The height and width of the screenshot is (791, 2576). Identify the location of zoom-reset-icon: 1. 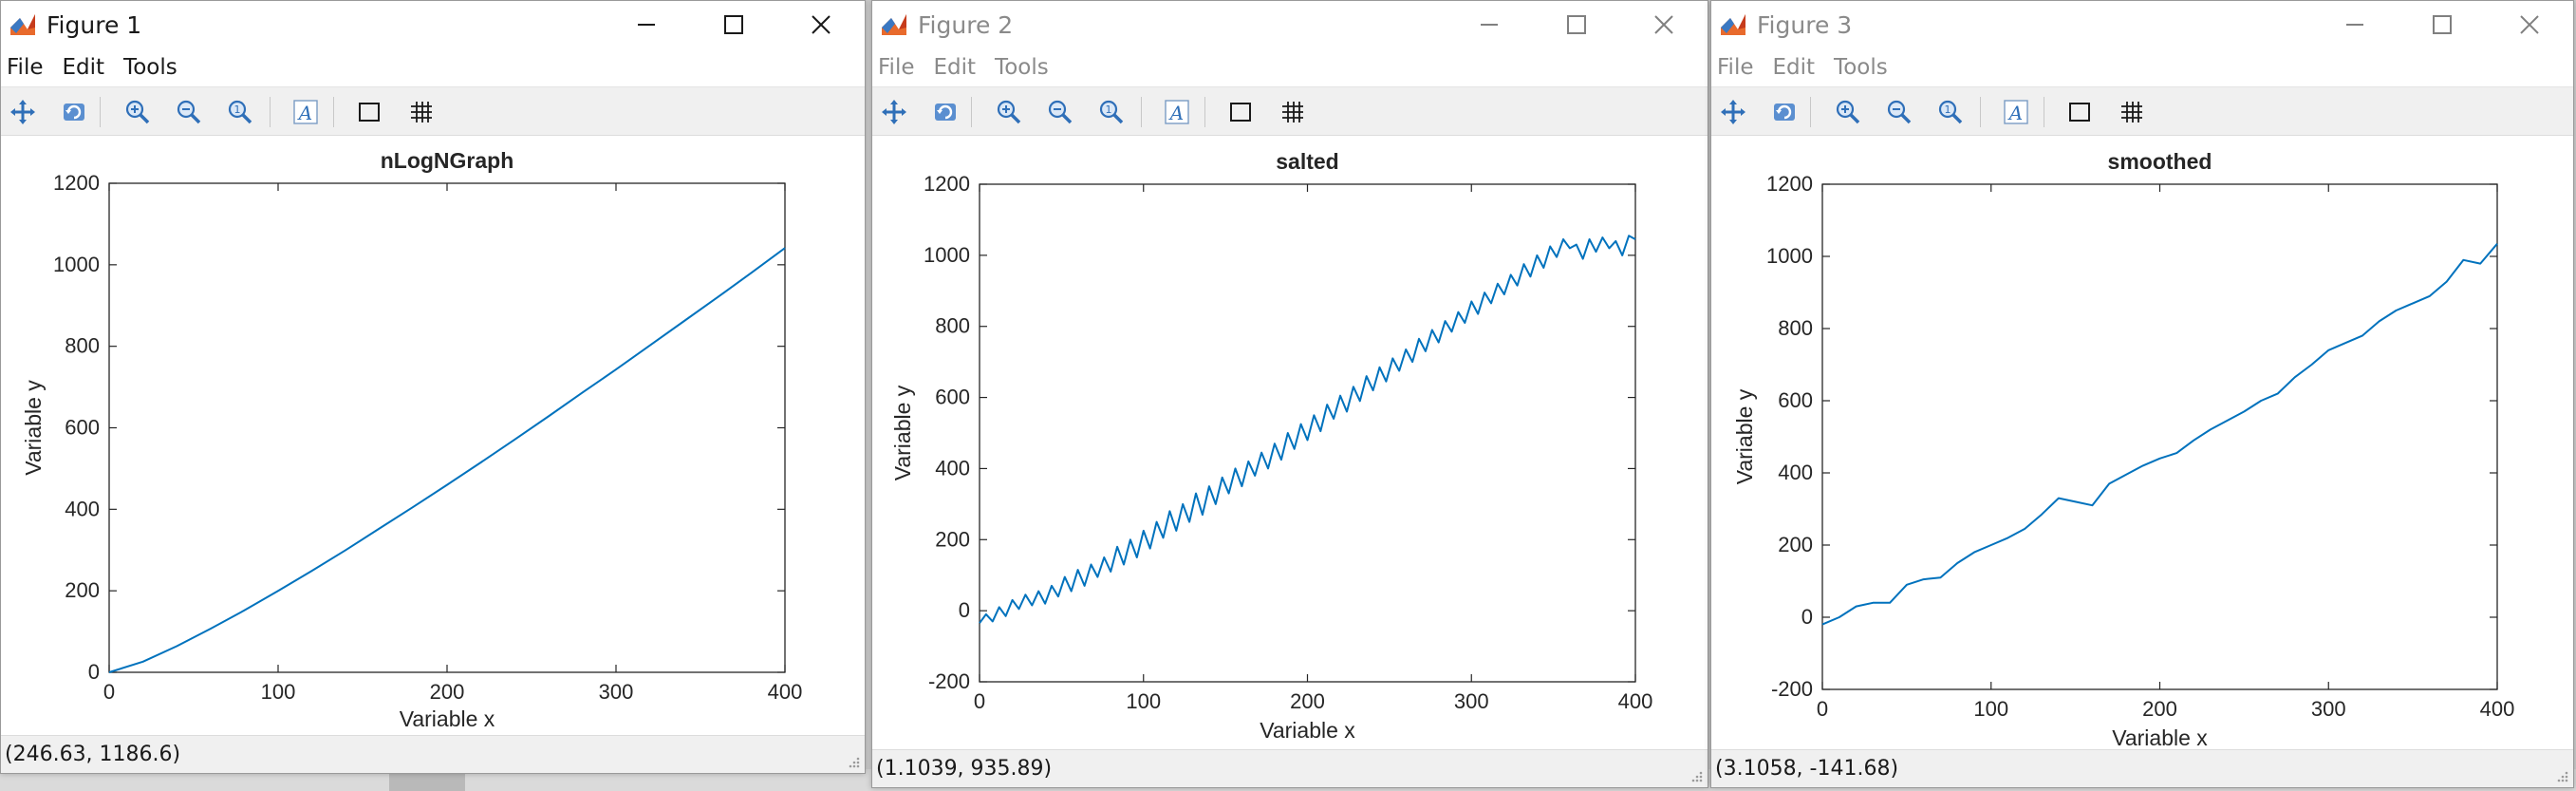
(1111, 112).